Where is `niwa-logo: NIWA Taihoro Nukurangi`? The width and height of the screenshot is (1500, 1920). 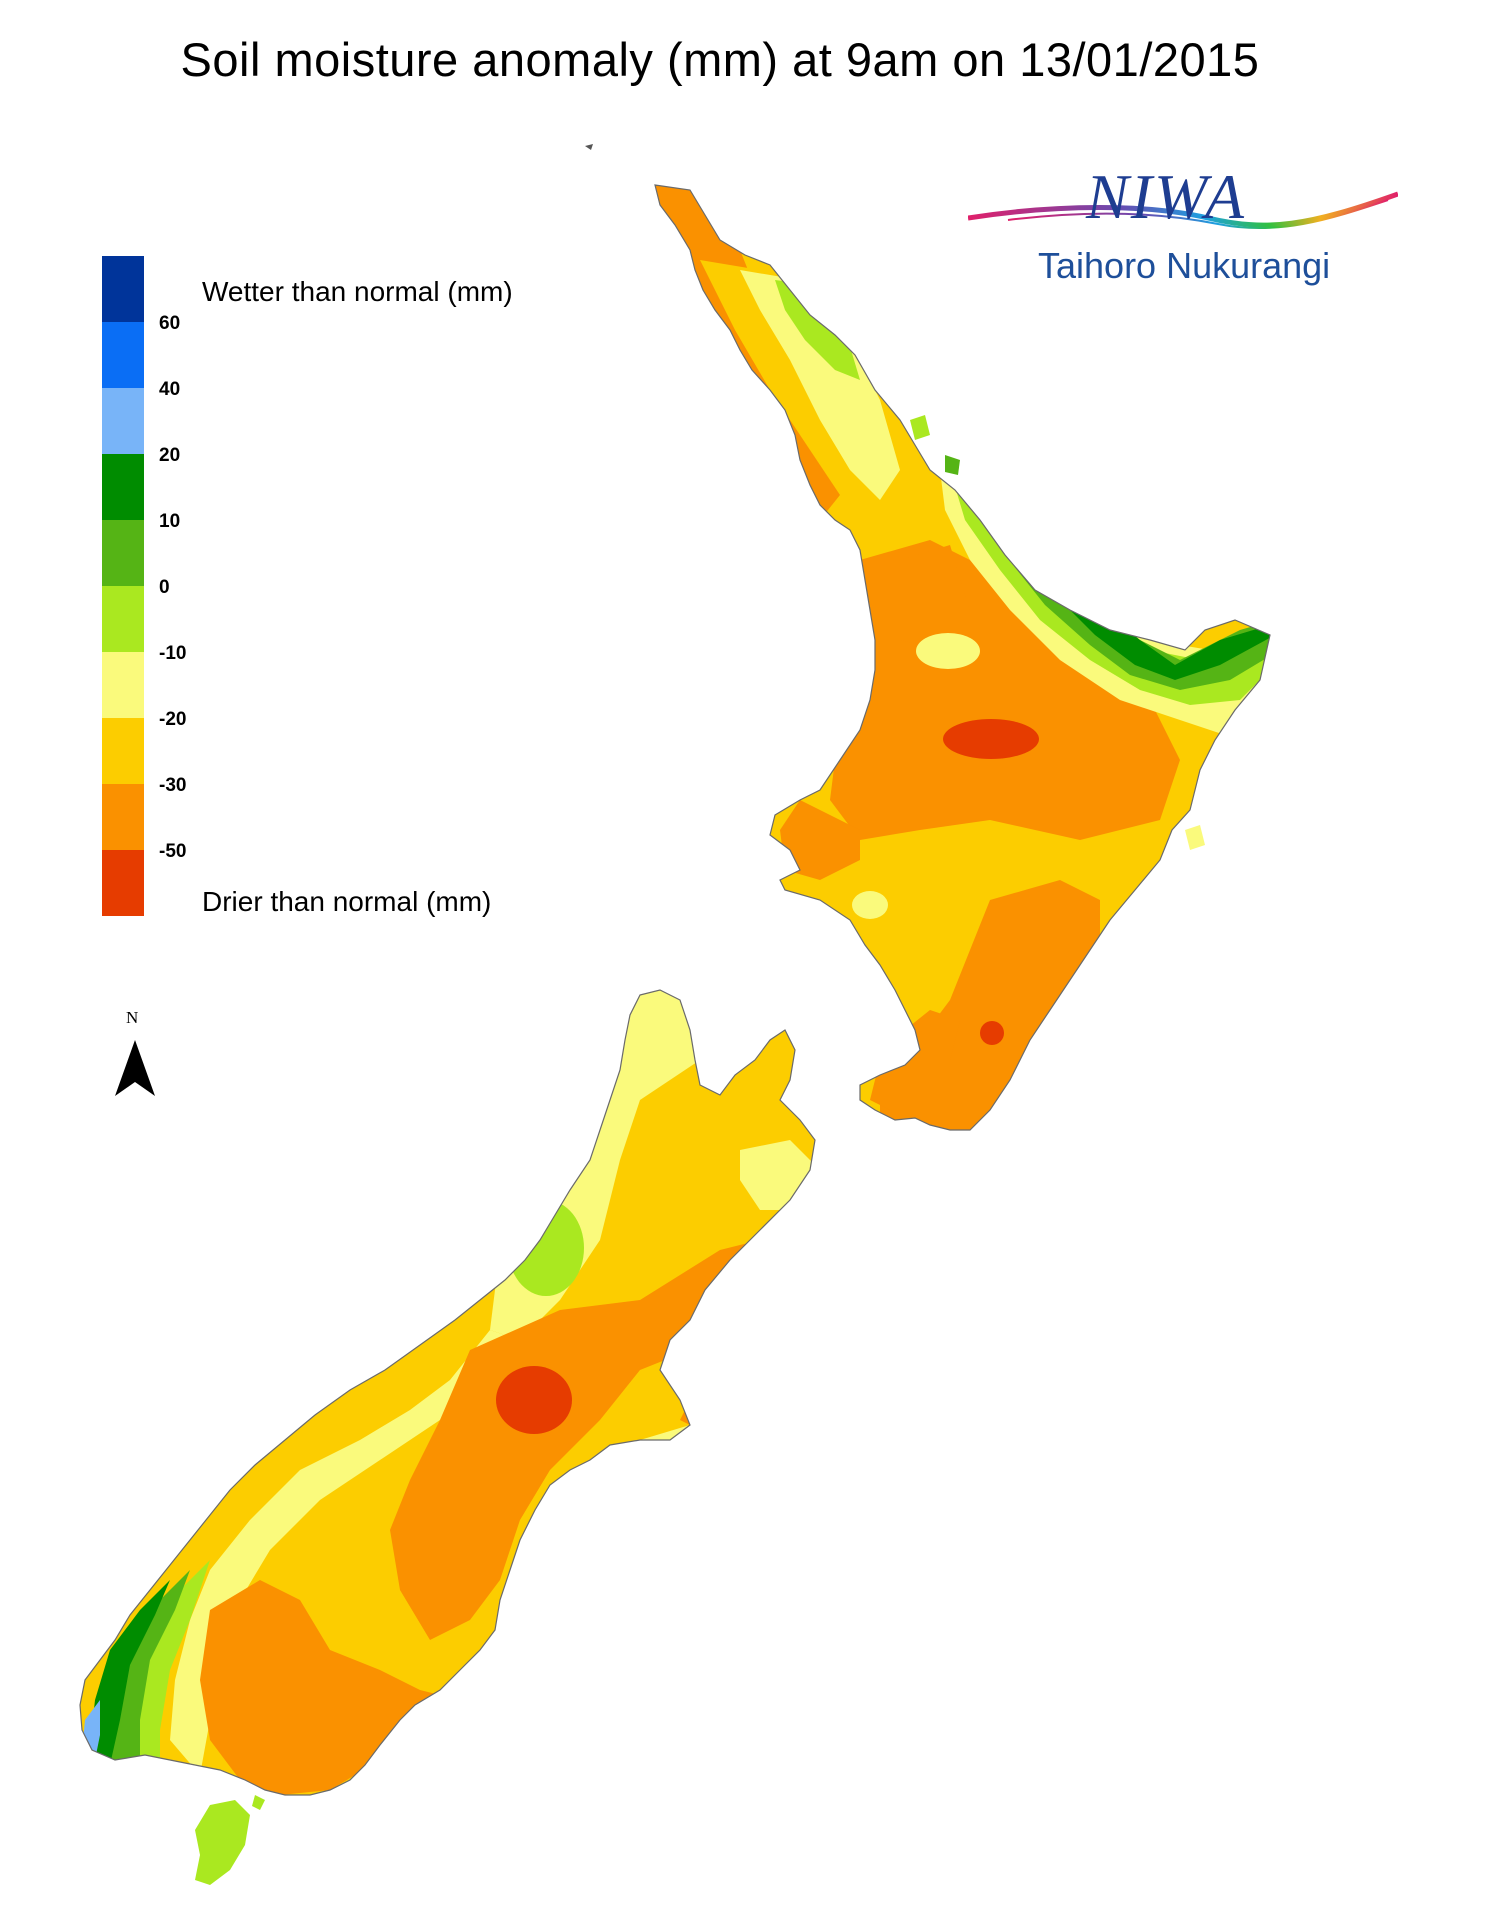
niwa-logo: NIWA Taihoro Nukurangi is located at coordinates (1183, 230).